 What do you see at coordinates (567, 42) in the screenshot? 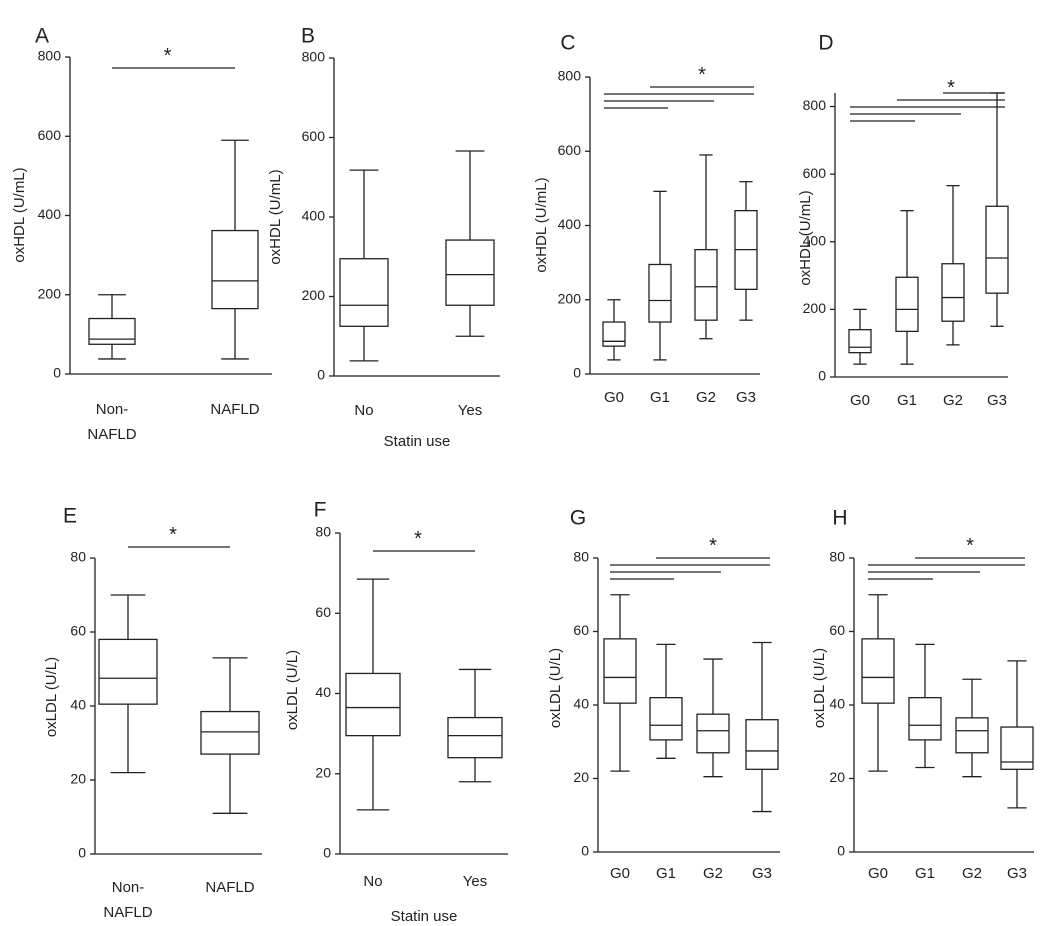
I see `panel-label: C` at bounding box center [567, 42].